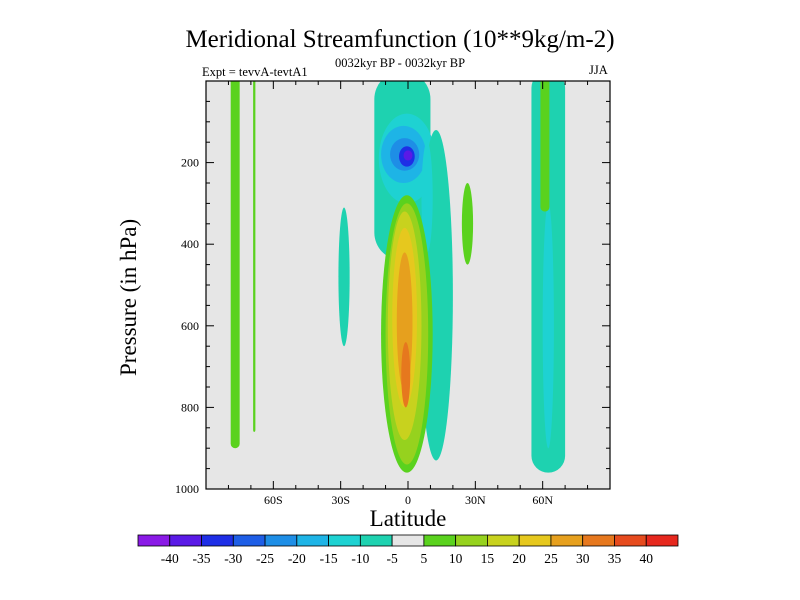 The width and height of the screenshot is (800, 600). Describe the element at coordinates (233, 558) in the screenshot. I see `colorbar-label: -30` at that location.